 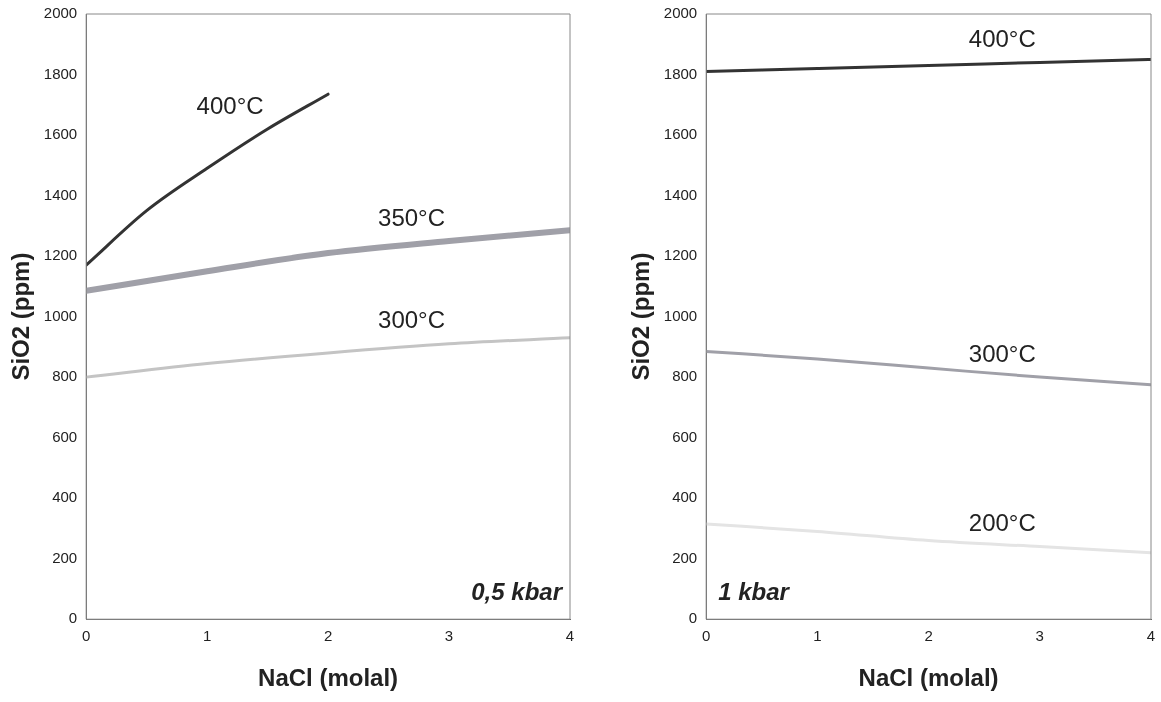 What do you see at coordinates (754, 591) in the screenshot?
I see `annotation: 1 kbar` at bounding box center [754, 591].